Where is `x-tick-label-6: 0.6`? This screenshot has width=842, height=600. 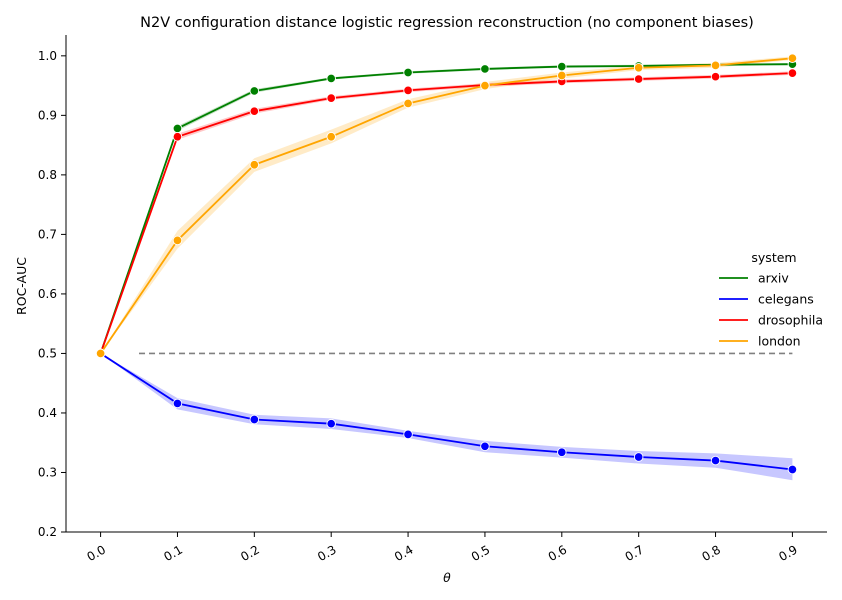
x-tick-label-6: 0.6 is located at coordinates (558, 553).